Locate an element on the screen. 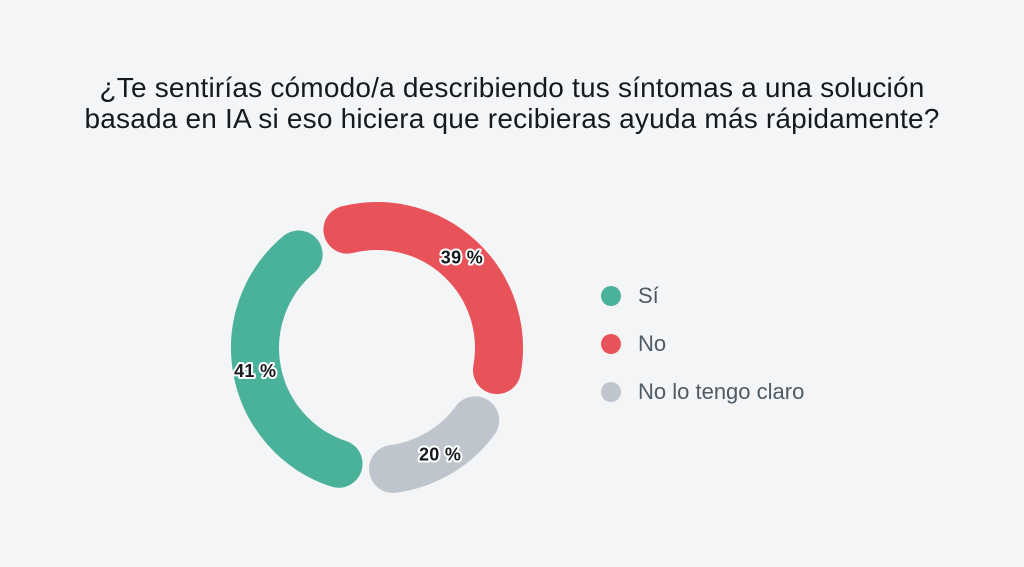 The width and height of the screenshot is (1024, 567). legend: Sí No No lo tengo claro is located at coordinates (703, 356).